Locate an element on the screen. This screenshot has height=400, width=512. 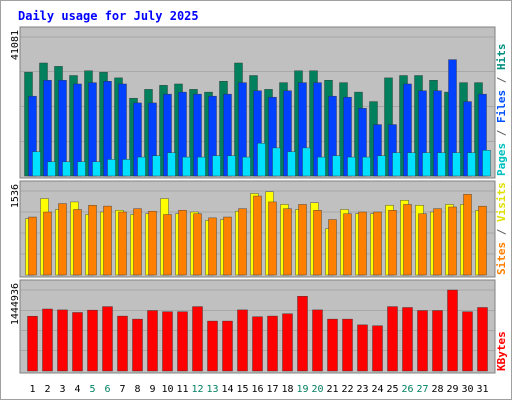
hits-legend-part-1: / is located at coordinates (501, 133).